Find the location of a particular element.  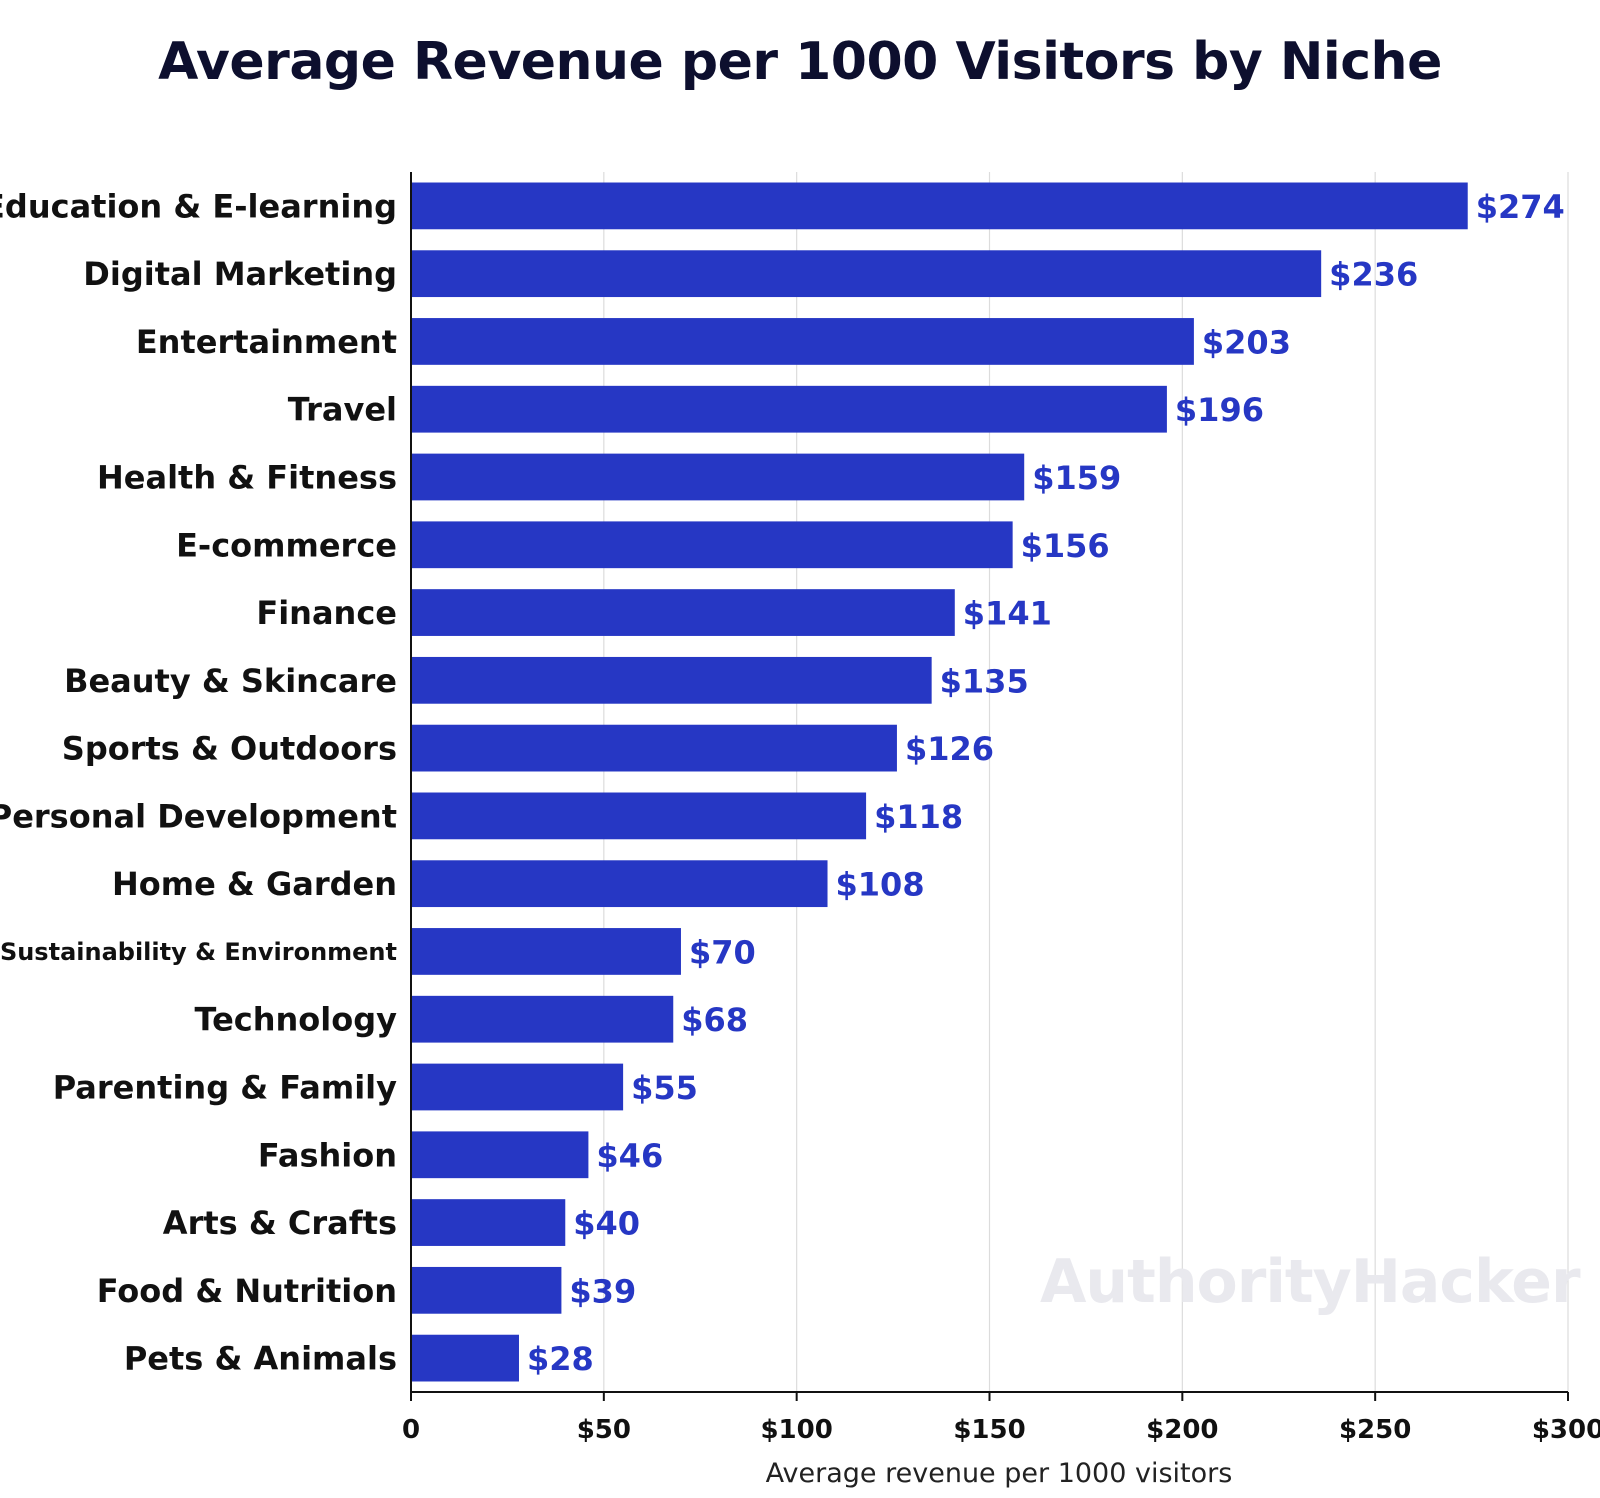

value-label: $159 is located at coordinates (1076, 478).